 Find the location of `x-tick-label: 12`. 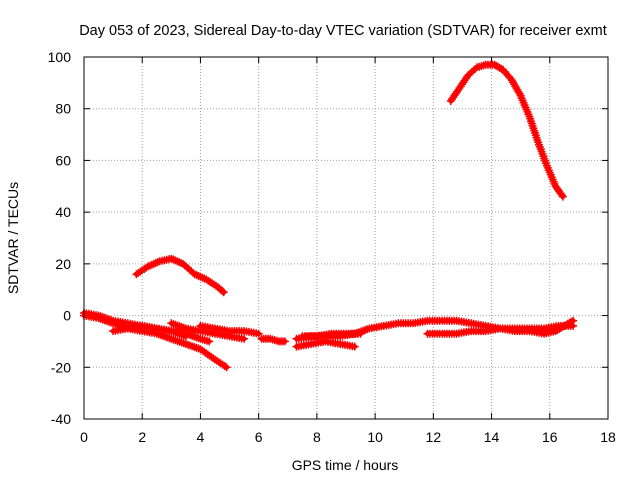

x-tick-label: 12 is located at coordinates (434, 437).